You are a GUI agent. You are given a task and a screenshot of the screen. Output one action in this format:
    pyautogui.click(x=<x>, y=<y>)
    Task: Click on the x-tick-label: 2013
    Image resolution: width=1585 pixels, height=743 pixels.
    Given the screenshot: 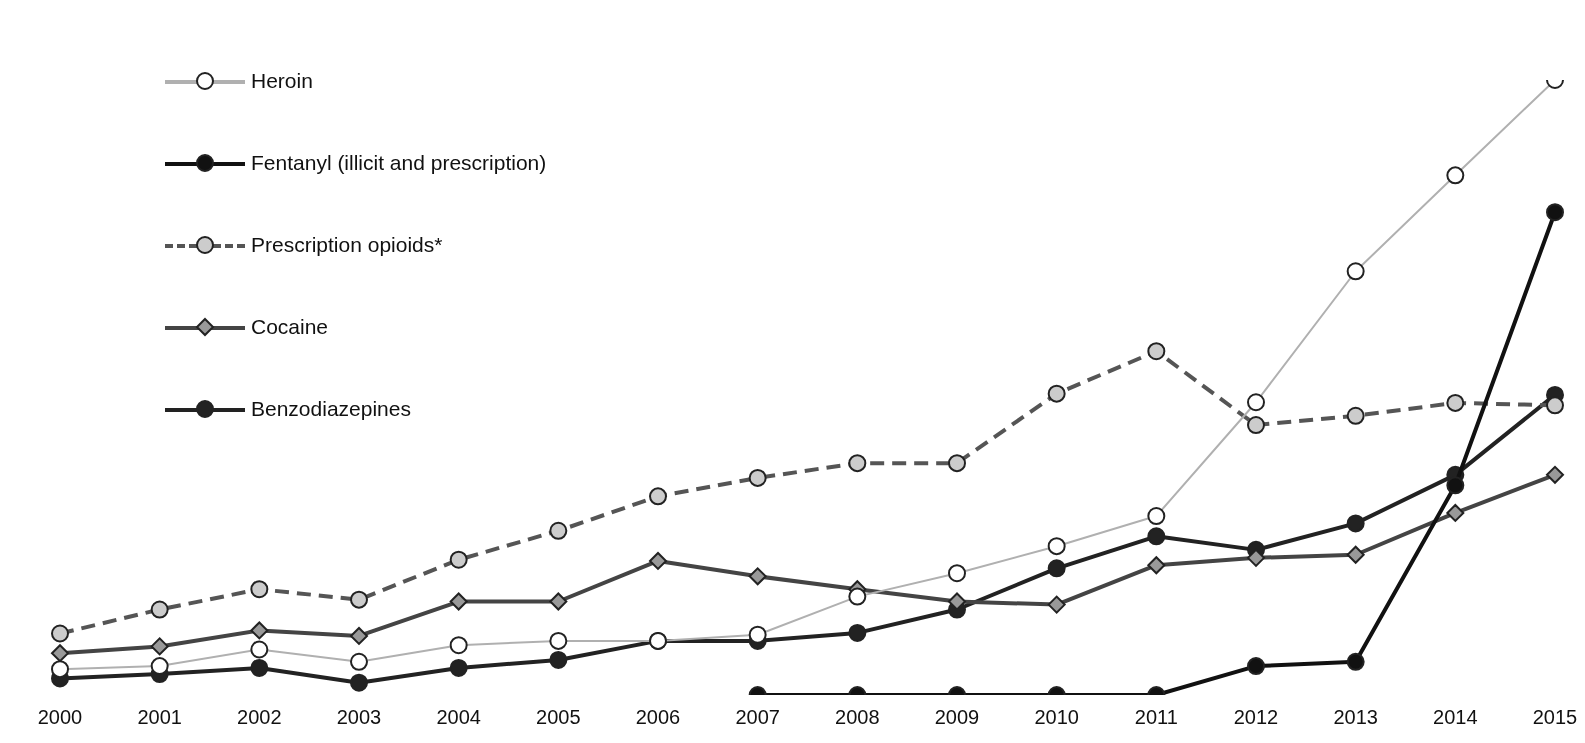 What is the action you would take?
    pyautogui.click(x=1355, y=716)
    